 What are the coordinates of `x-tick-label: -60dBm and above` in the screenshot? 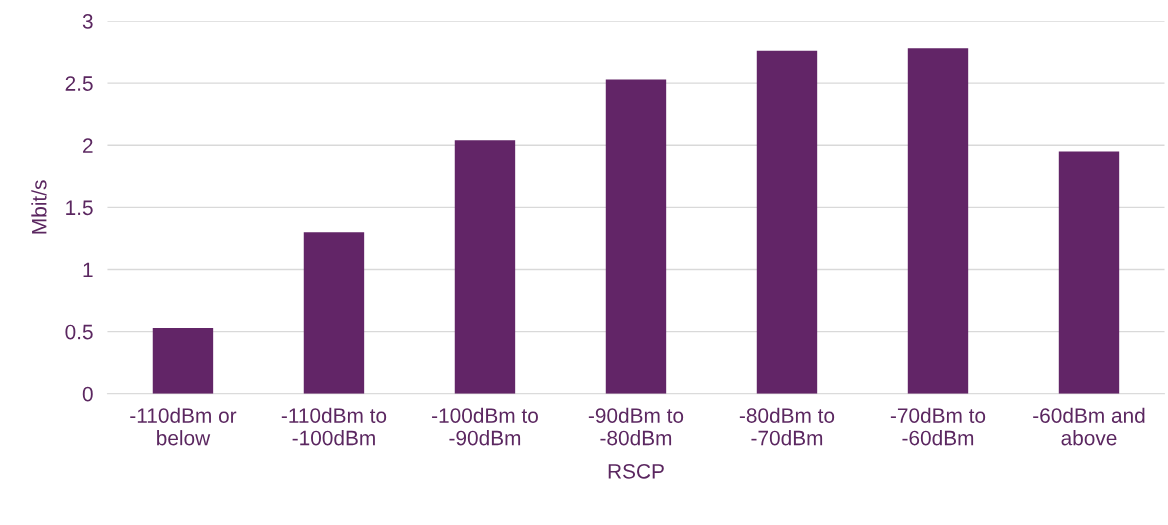 It's located at (1089, 426).